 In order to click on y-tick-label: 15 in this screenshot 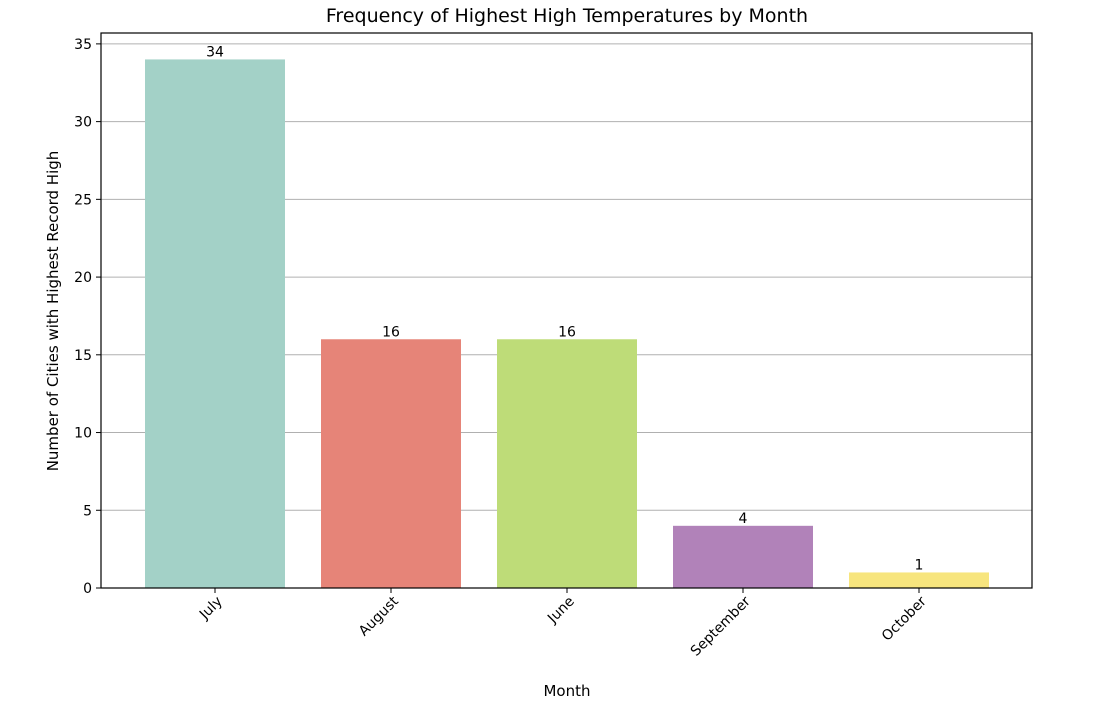, I will do `click(83, 356)`.